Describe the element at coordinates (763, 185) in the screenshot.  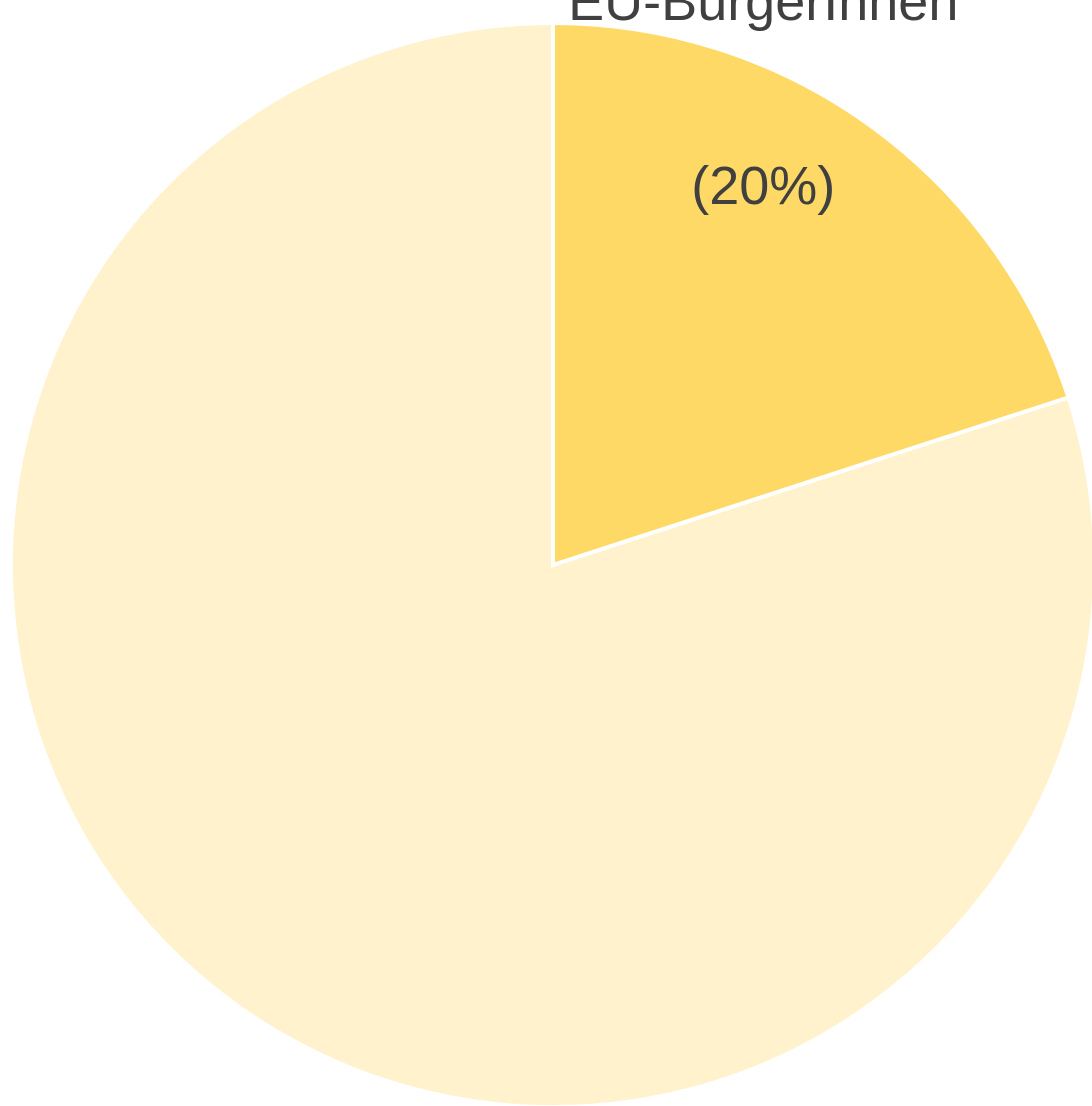
I see `slice-value-label: (20%)` at that location.